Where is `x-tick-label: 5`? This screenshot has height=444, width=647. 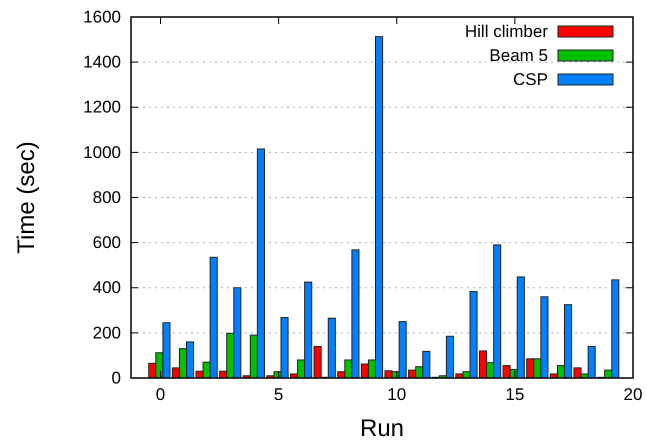
x-tick-label: 5 is located at coordinates (279, 394).